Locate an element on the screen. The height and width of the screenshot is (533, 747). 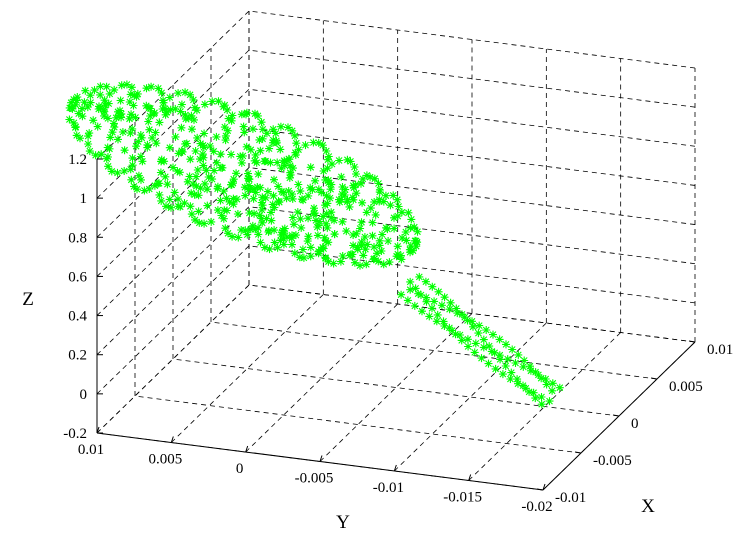
x-tick-label: -0.01 is located at coordinates (570, 498).